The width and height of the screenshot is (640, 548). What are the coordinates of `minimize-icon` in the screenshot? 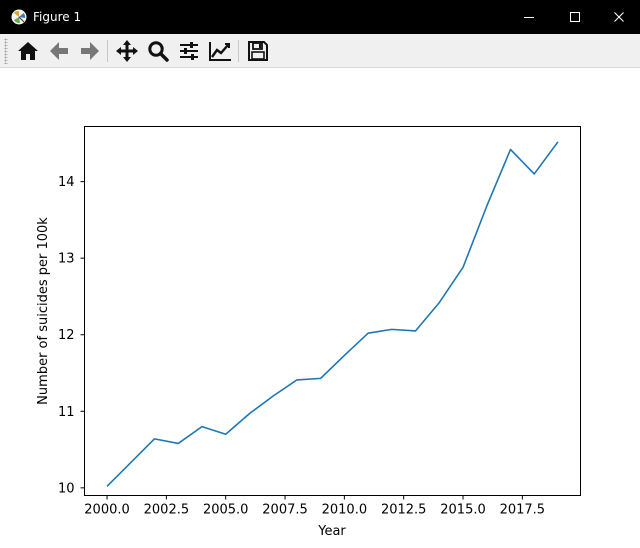 It's located at (529, 17).